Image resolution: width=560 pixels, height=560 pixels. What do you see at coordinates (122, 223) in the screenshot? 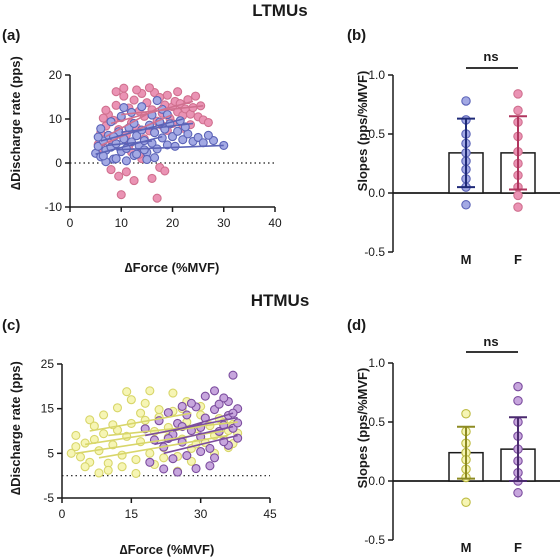
I see `x-tick-label: 10` at bounding box center [122, 223].